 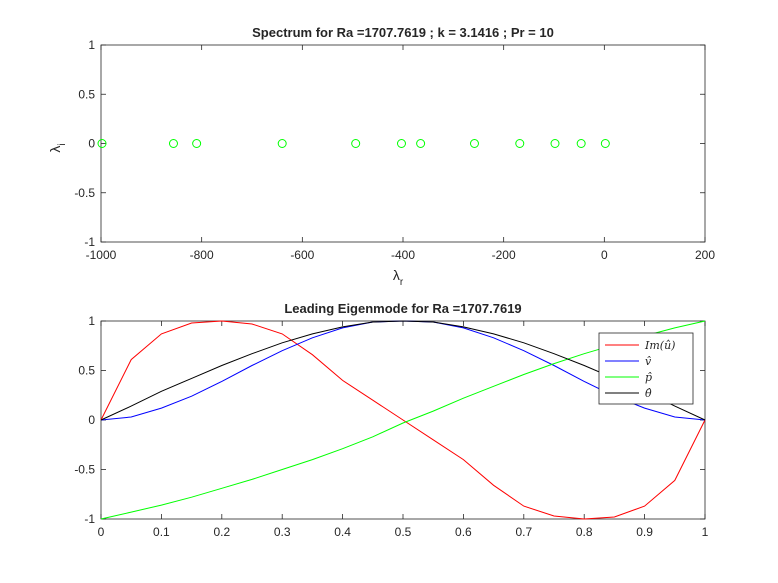 I want to click on eigenmode-x-tick-label: 0.9, so click(x=644, y=532).